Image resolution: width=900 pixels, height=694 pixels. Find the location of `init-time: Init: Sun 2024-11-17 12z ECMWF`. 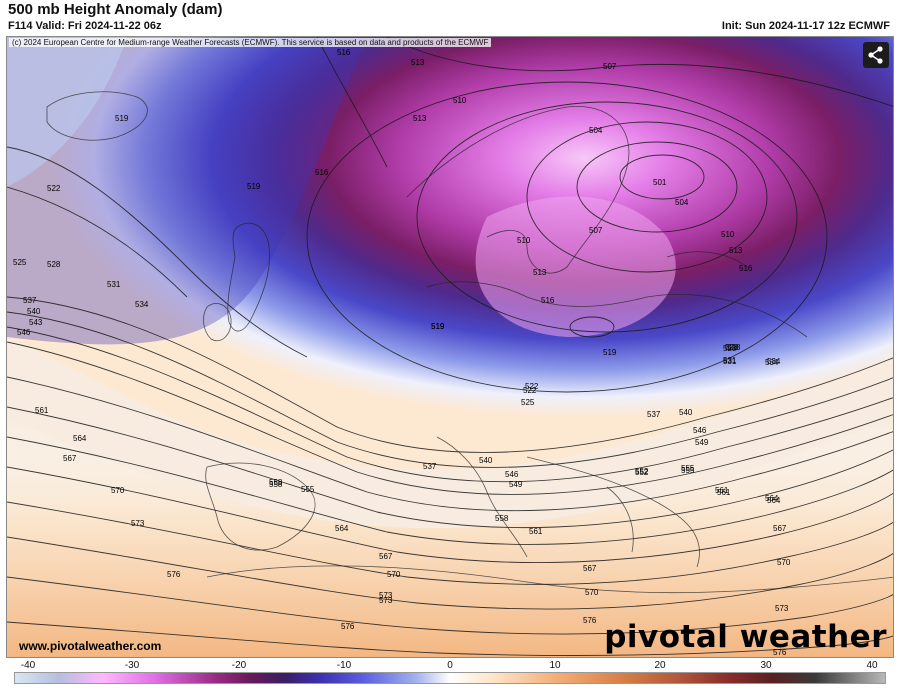

init-time: Init: Sun 2024-11-17 12z ECMWF is located at coordinates (805, 26).